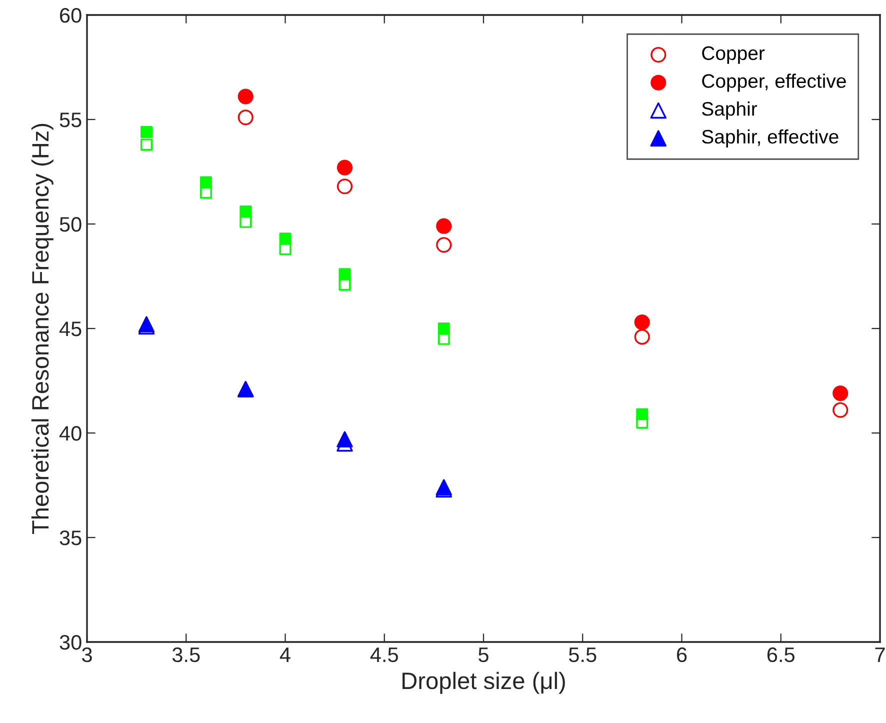 This screenshot has height=723, width=886. Describe the element at coordinates (186, 654) in the screenshot. I see `x-tick-label: 3.5` at that location.